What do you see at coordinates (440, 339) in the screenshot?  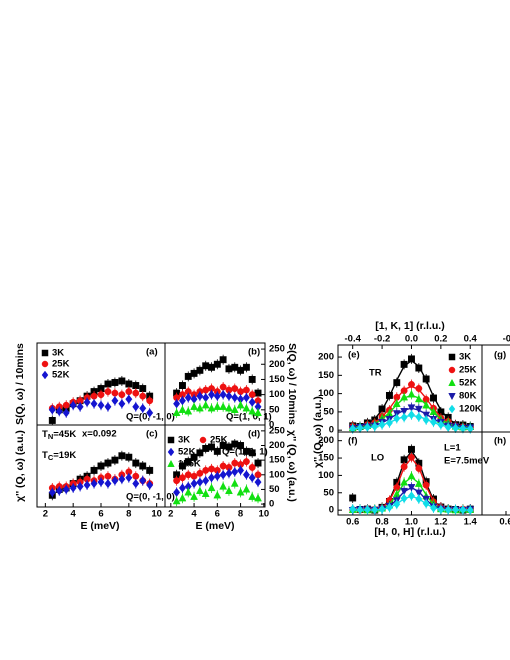 I see `x-tick-label: 0.2` at bounding box center [440, 339].